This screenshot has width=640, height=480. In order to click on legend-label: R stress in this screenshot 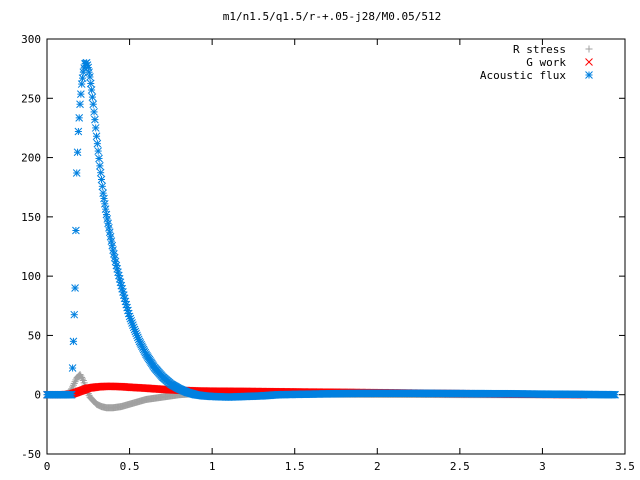, I will do `click(539, 49)`.